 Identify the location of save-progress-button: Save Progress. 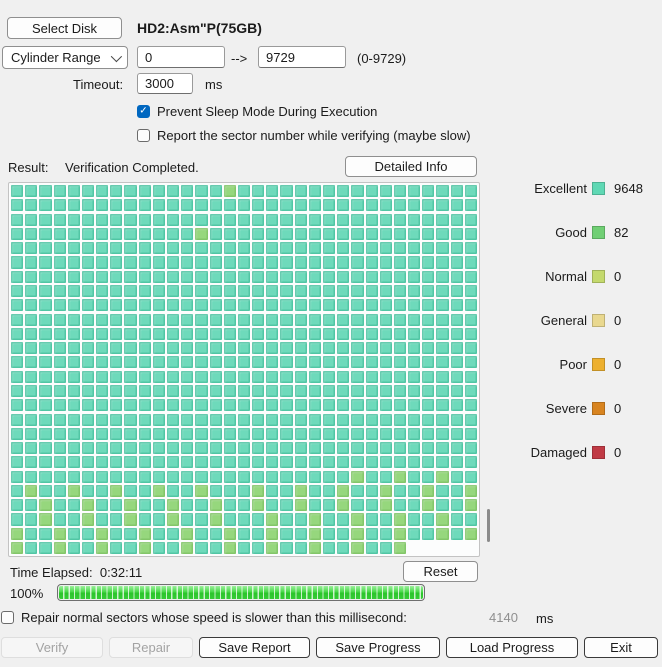
(378, 647).